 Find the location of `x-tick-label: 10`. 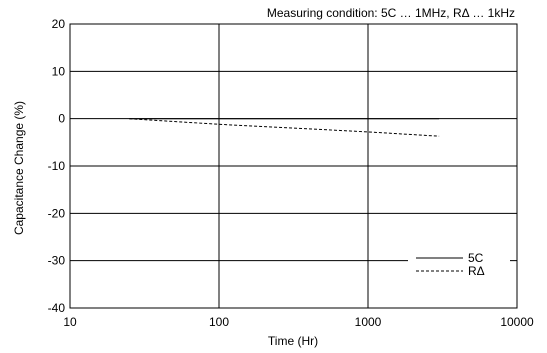

x-tick-label: 10 is located at coordinates (70, 322).